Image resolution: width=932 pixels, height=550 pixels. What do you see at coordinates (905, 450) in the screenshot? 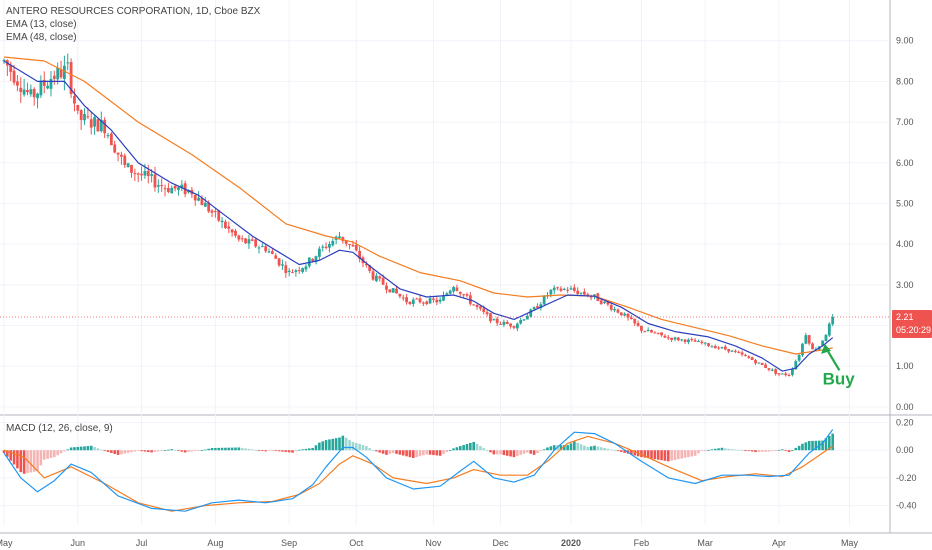
I see `macd-tick-label: 0.00` at bounding box center [905, 450].